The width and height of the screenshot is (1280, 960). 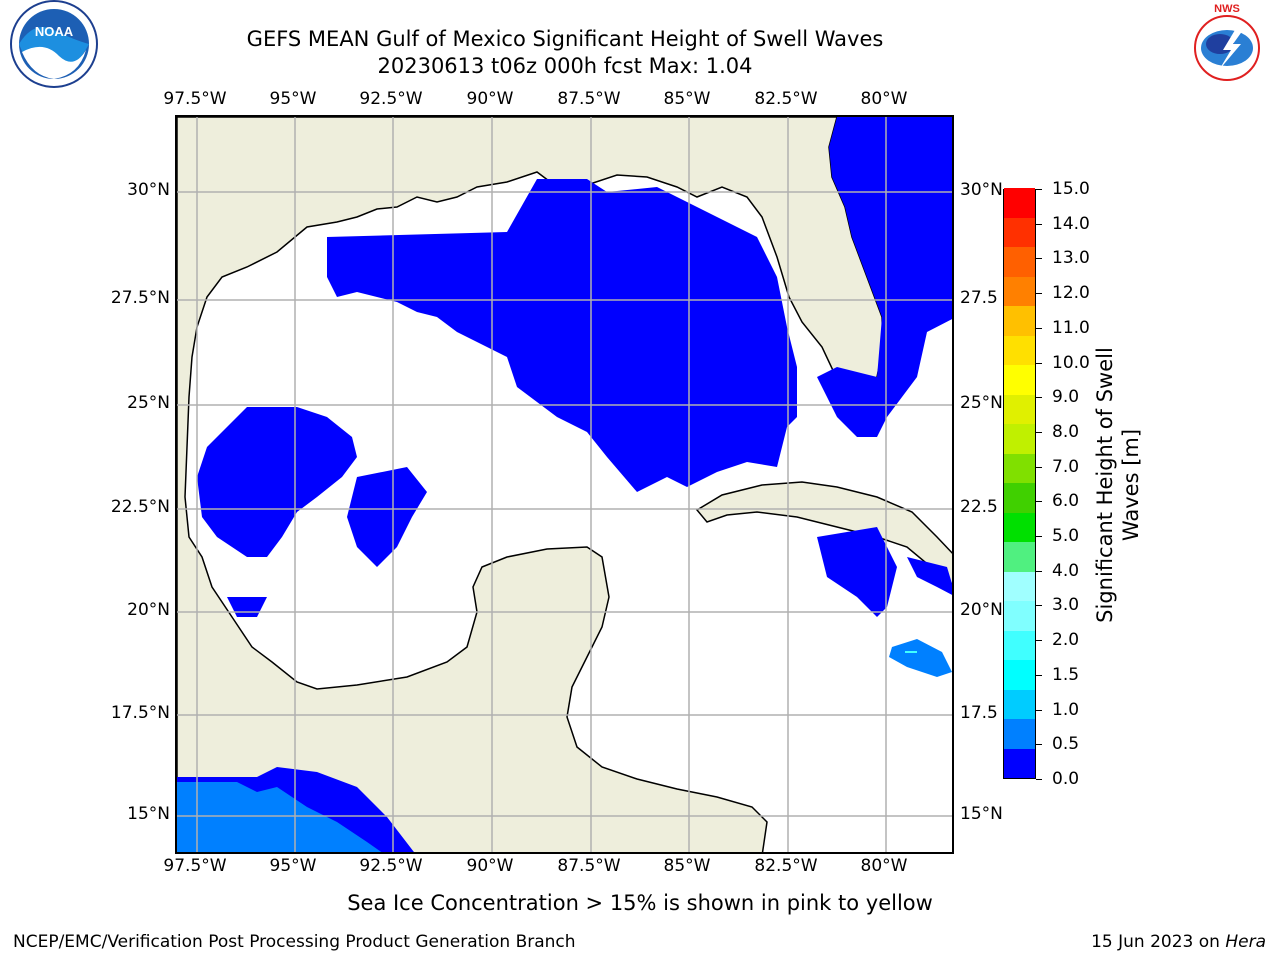 What do you see at coordinates (884, 866) in the screenshot?
I see `lon-label-bottom: 80°W` at bounding box center [884, 866].